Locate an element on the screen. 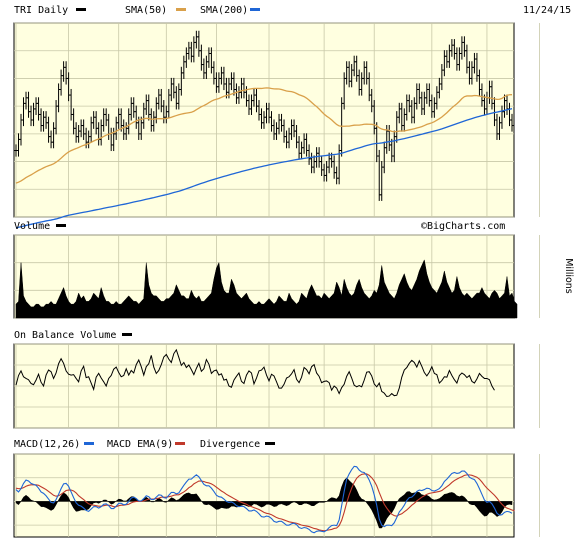 This screenshot has height=553, width=579. sma200-legend-swatch is located at coordinates (255, 9).